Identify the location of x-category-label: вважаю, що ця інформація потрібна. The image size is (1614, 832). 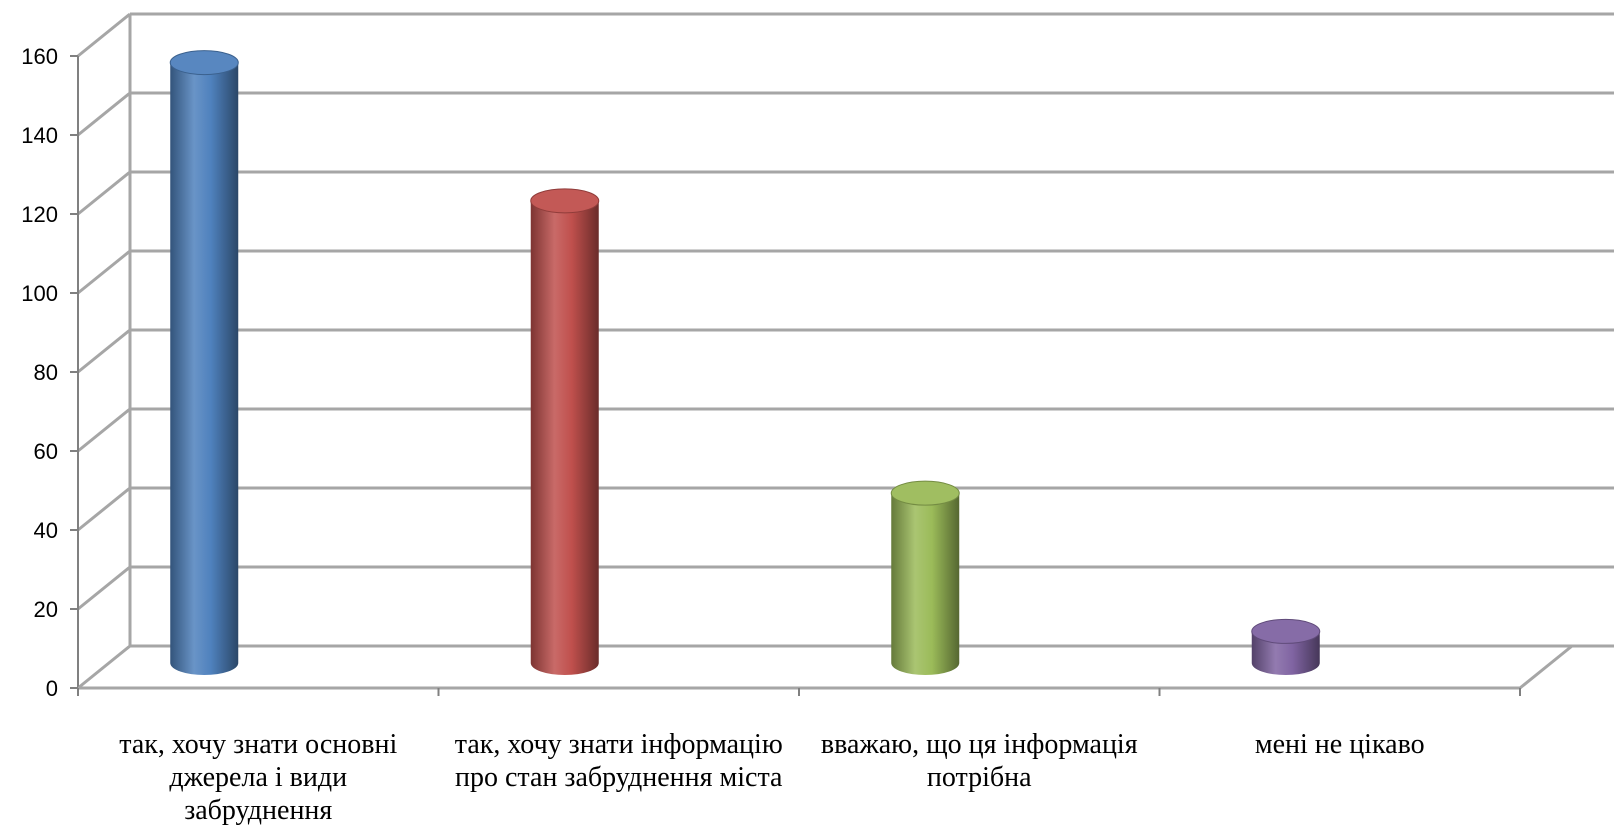
(979, 761).